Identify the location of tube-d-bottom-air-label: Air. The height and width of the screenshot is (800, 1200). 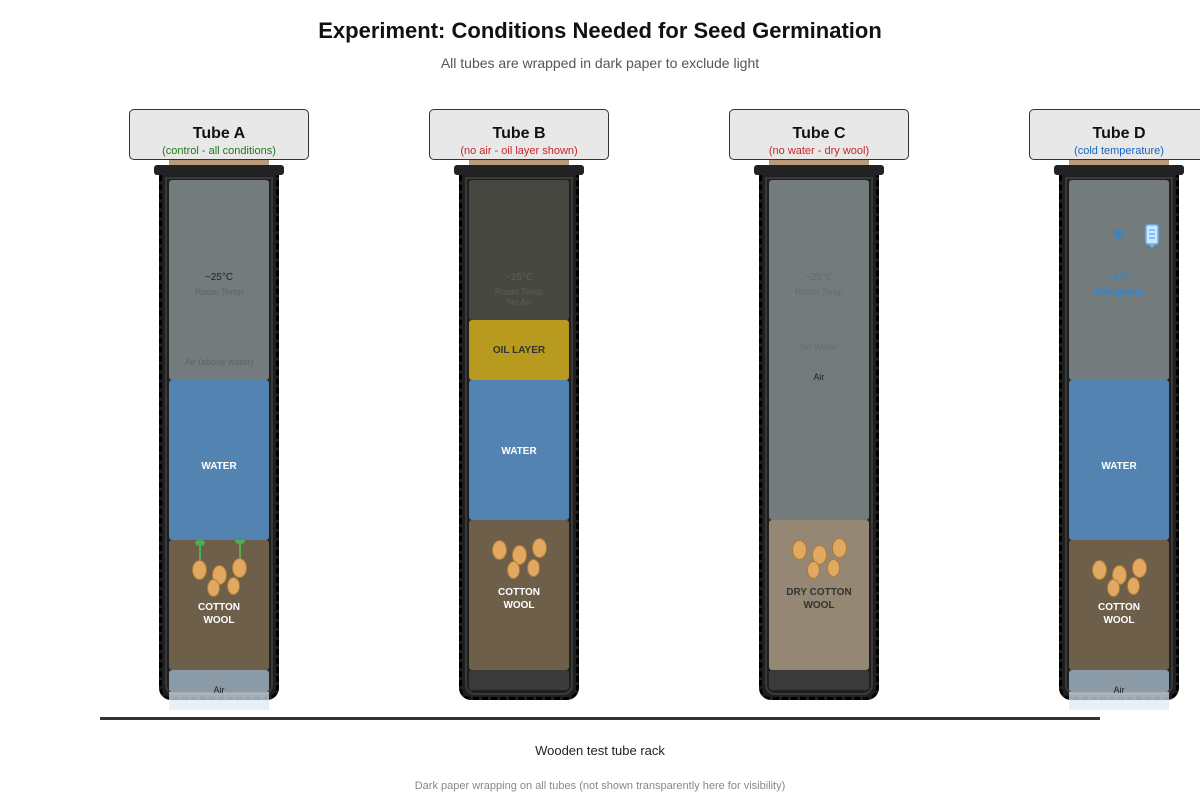
(1119, 690).